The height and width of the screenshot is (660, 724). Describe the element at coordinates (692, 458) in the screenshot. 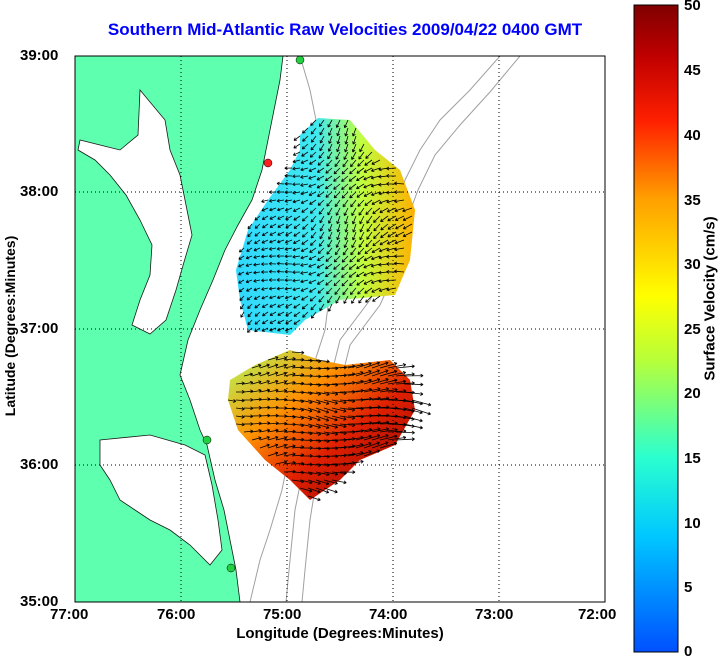

I see `colorbar-tick-label: 15` at that location.